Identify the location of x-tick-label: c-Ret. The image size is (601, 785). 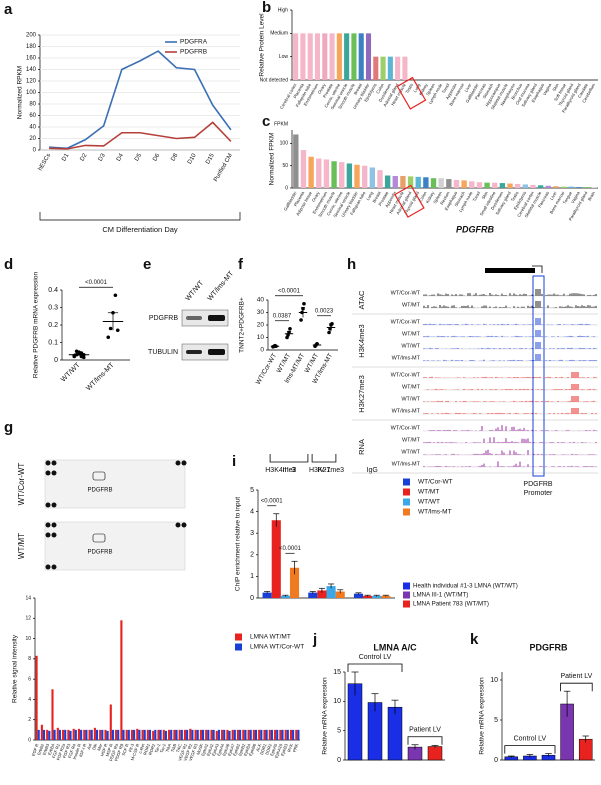
(142, 748).